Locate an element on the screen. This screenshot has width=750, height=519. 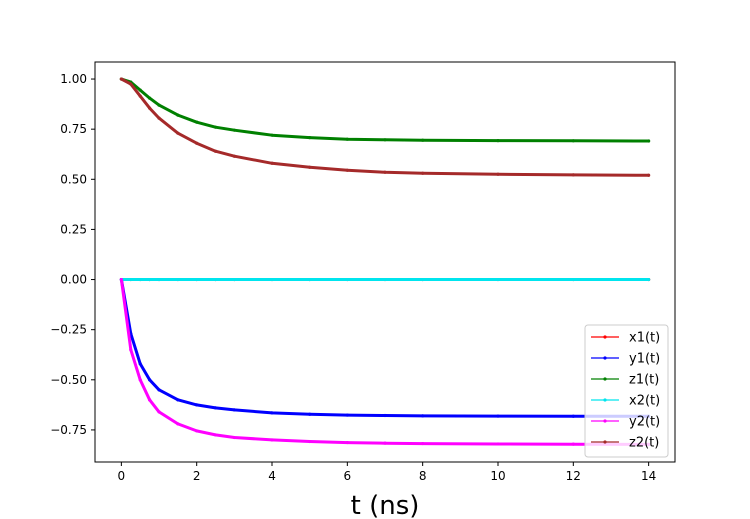
legend-label: x1(t) is located at coordinates (644, 338).